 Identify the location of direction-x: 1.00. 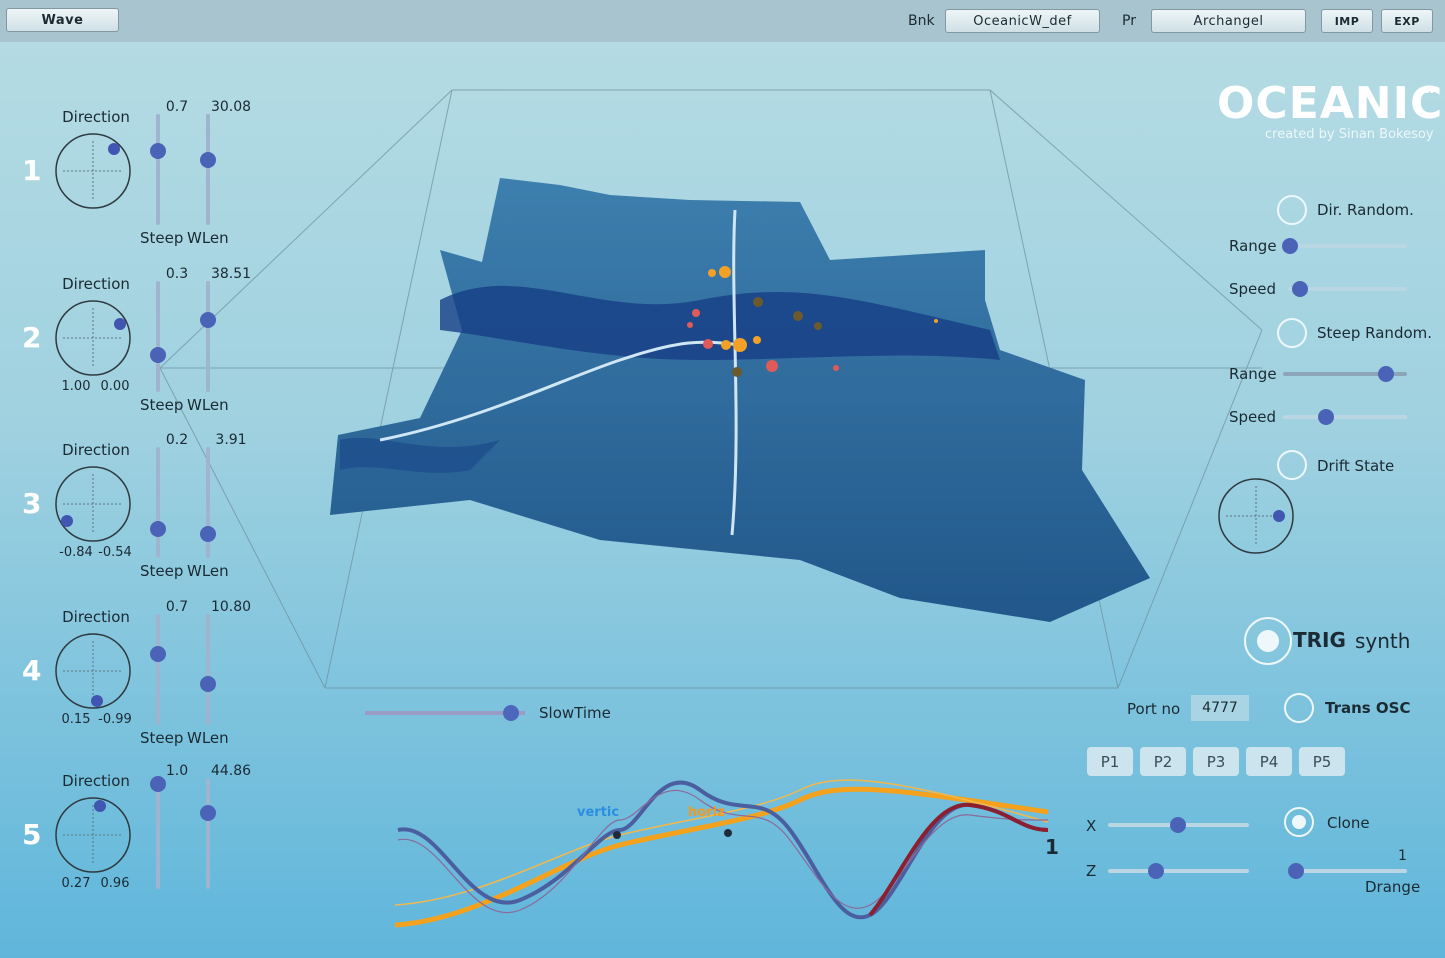
(76, 386).